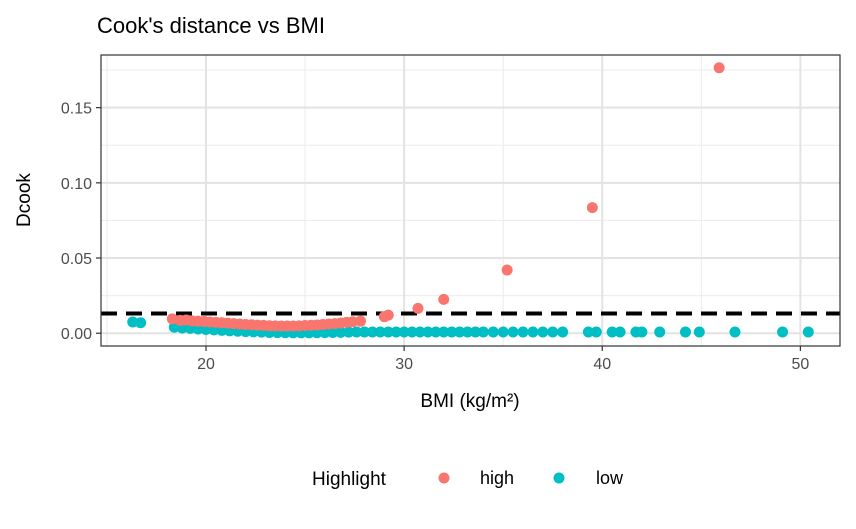  Describe the element at coordinates (76, 259) in the screenshot. I see `y-tick-label-1: 0.05` at that location.